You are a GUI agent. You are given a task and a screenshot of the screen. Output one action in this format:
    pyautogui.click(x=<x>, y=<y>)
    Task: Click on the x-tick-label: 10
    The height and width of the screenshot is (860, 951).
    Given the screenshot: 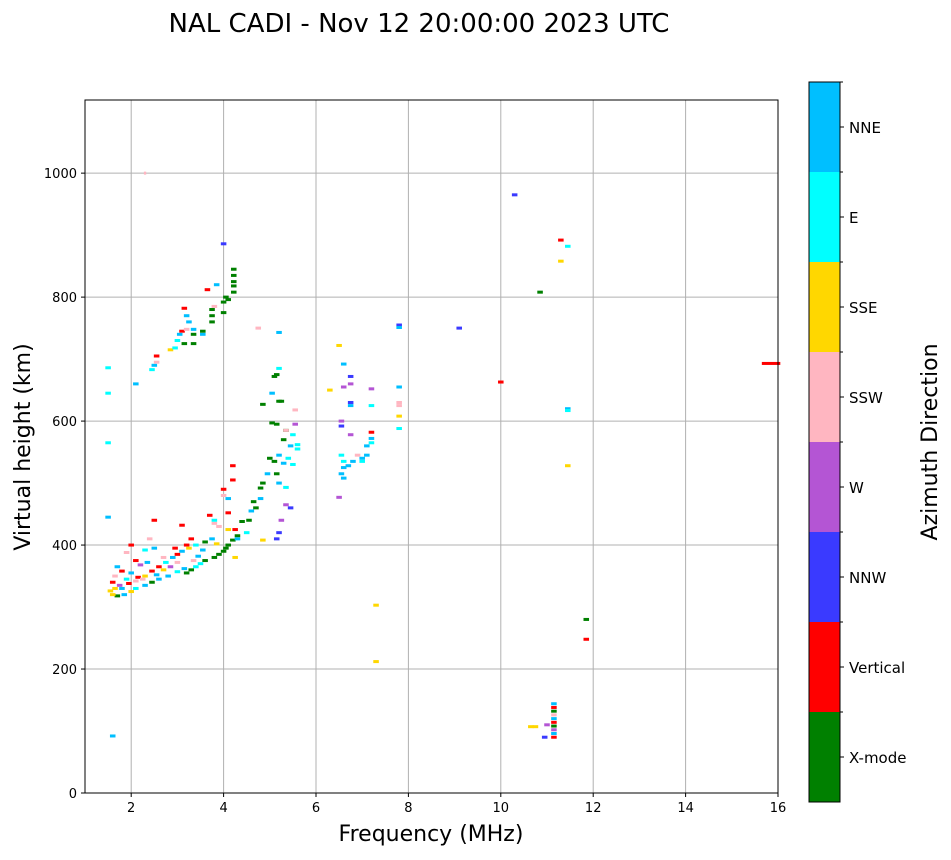 What is the action you would take?
    pyautogui.click(x=501, y=808)
    